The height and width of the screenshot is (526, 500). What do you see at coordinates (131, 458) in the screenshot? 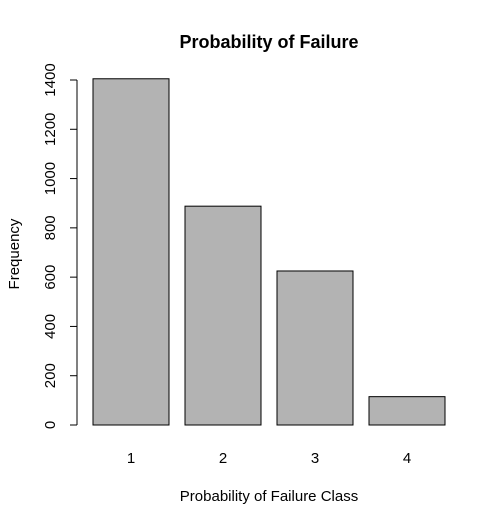
I see `x-tick-label: 1` at bounding box center [131, 458].